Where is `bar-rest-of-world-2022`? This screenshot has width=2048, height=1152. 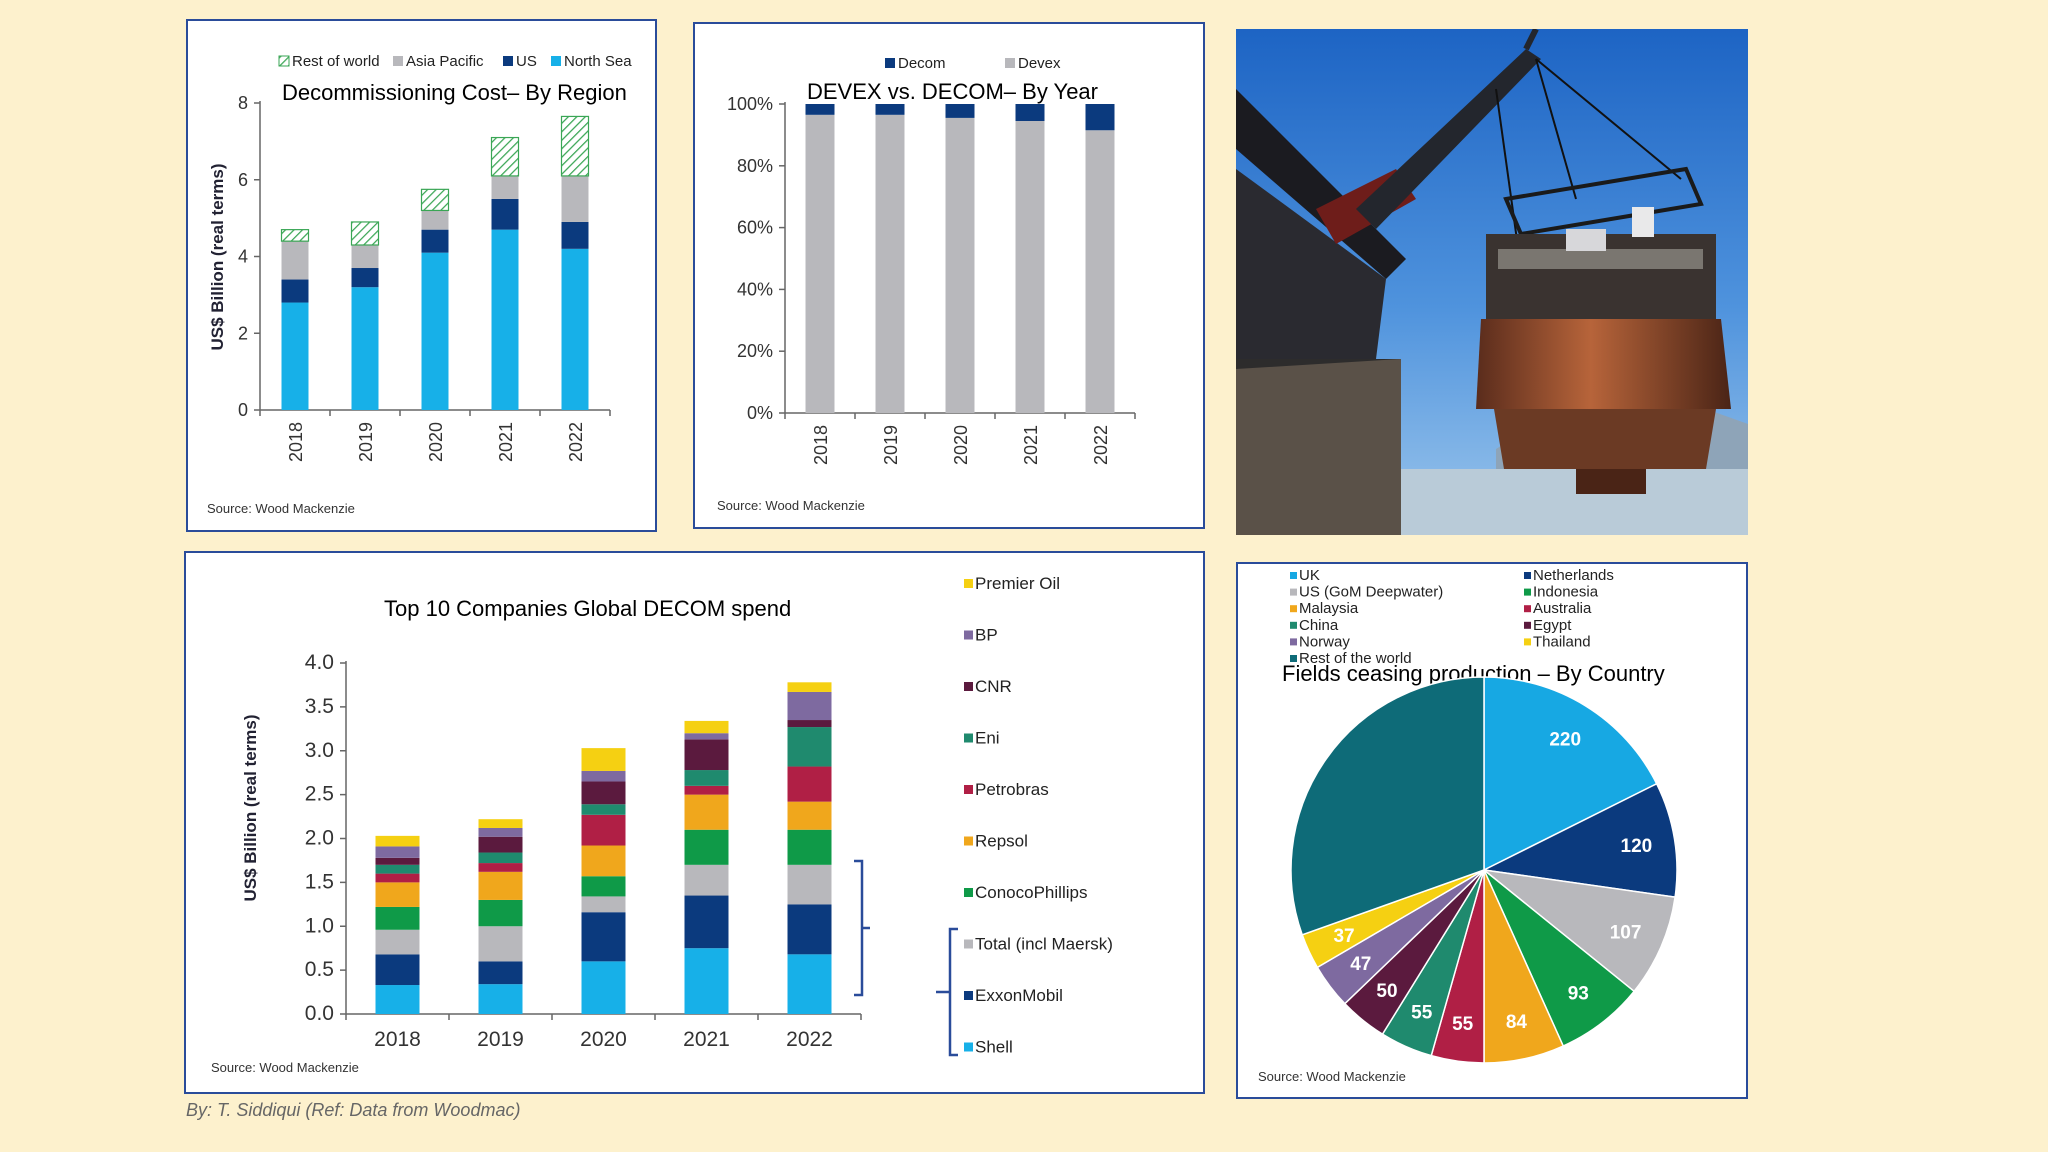 bar-rest-of-world-2022 is located at coordinates (575, 146).